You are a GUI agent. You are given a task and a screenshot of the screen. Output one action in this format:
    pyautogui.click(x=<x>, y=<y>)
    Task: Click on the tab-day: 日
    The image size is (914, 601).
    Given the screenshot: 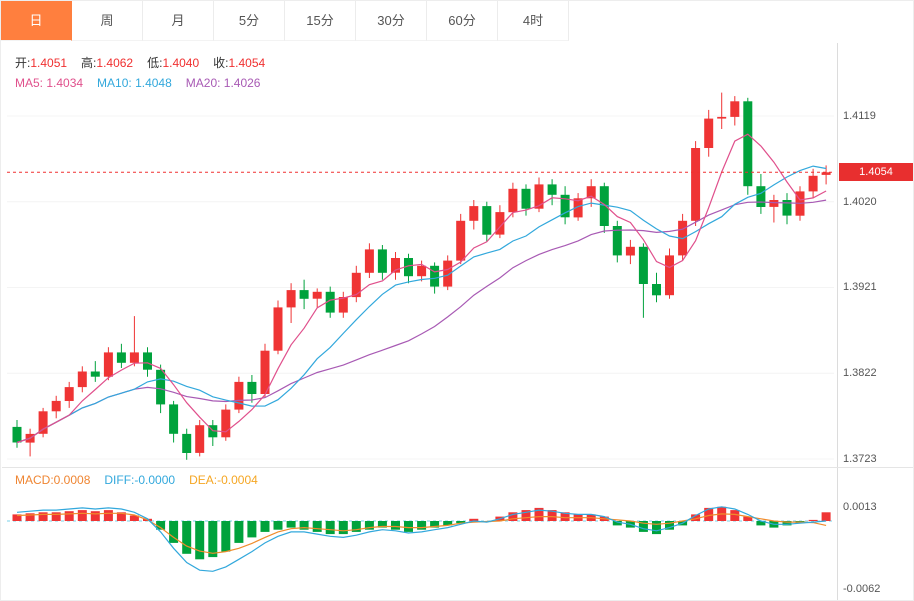 What is the action you would take?
    pyautogui.click(x=36, y=21)
    